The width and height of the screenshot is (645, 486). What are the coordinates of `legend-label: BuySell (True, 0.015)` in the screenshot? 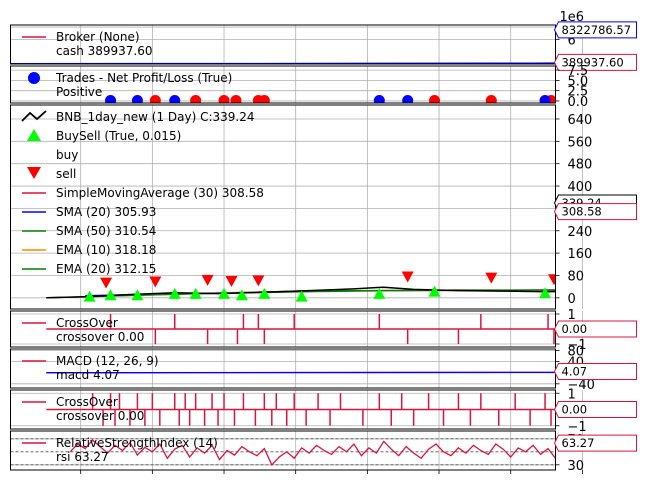 It's located at (118, 136).